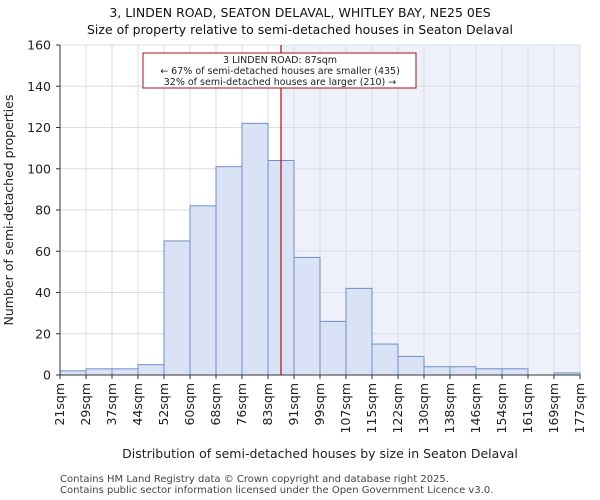  Describe the element at coordinates (397, 408) in the screenshot. I see `x-tick-label-13: 122sqm` at that location.